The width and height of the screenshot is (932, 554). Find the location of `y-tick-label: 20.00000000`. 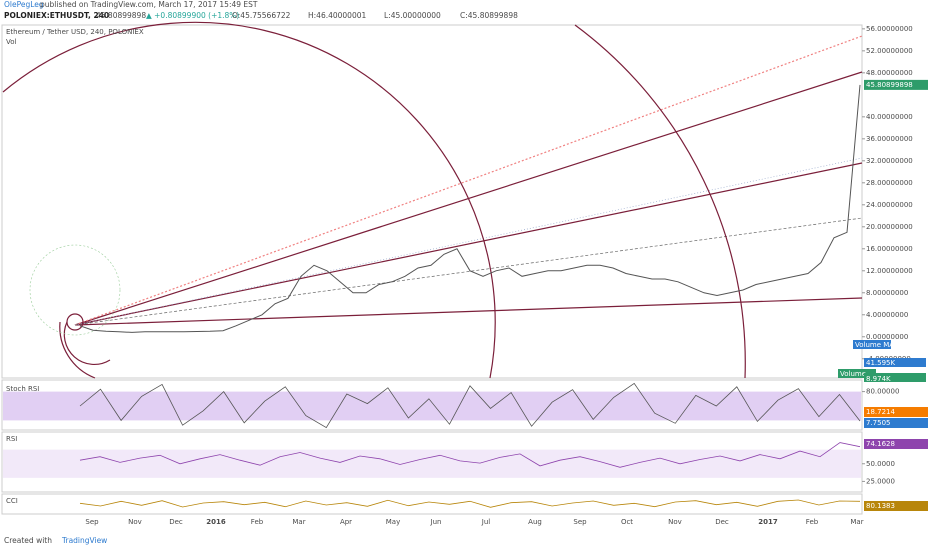

y-tick-label: 20.00000000 is located at coordinates (889, 227).